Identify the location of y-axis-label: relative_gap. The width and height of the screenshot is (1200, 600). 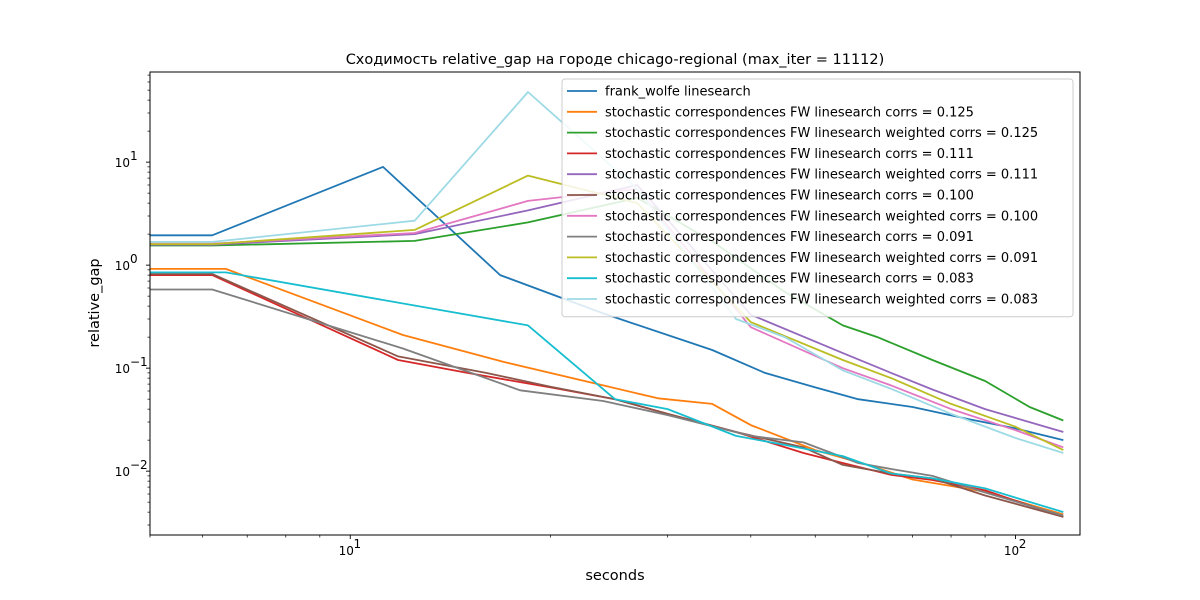
(95, 302).